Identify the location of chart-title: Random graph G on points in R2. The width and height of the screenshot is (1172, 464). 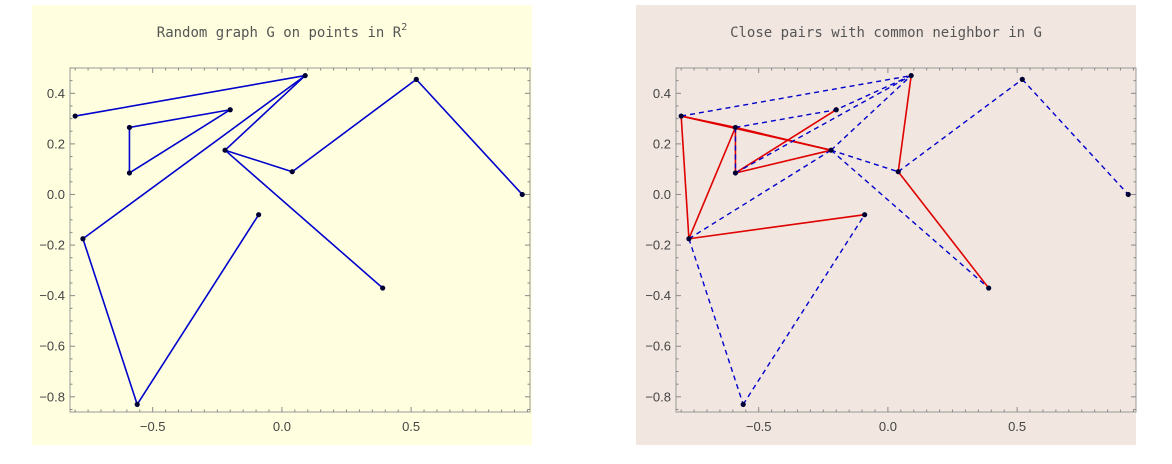
(282, 31).